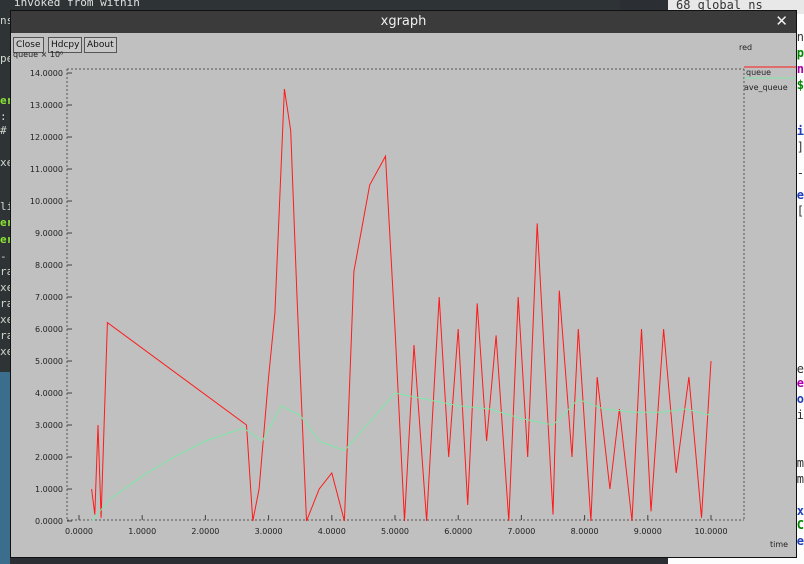 The width and height of the screenshot is (804, 564). What do you see at coordinates (49, 265) in the screenshot?
I see `y-tick-label: 8.0000` at bounding box center [49, 265].